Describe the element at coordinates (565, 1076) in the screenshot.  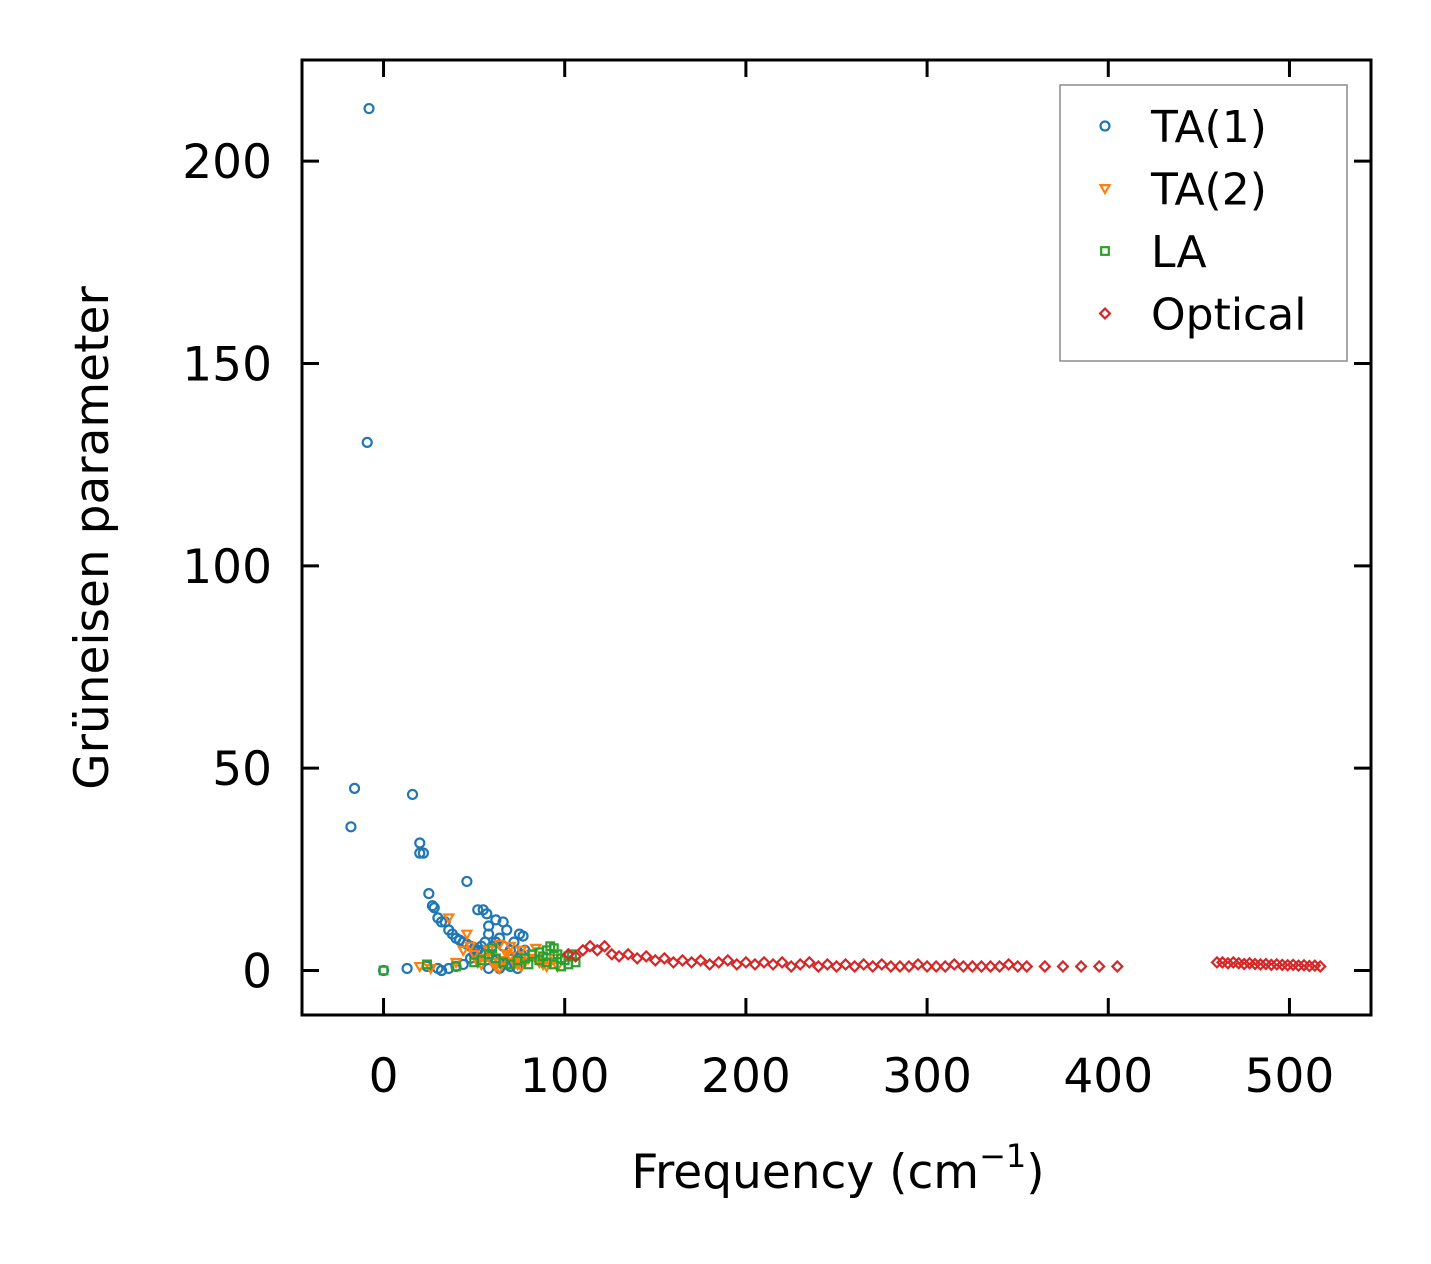
I see `x-tick-label: 100` at that location.